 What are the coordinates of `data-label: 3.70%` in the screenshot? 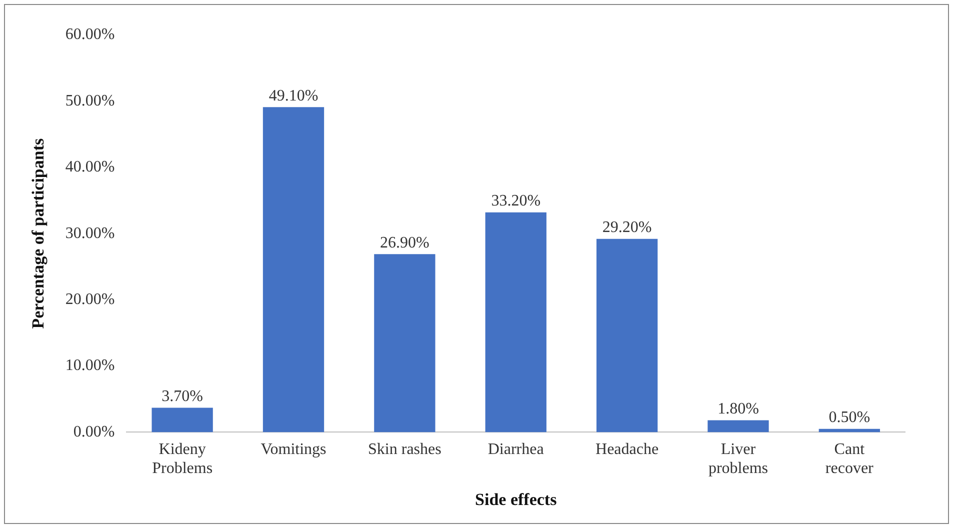 It's located at (182, 396).